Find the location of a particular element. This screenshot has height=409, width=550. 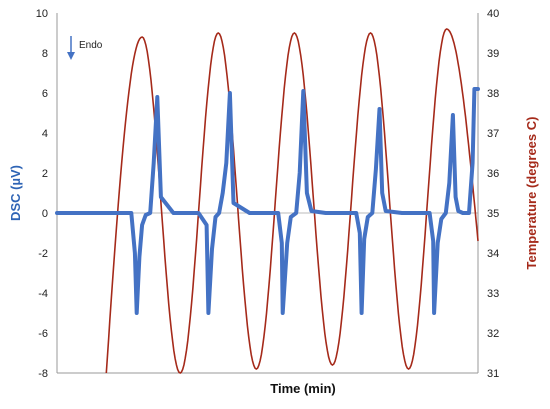

right-tick-label: 39 is located at coordinates (493, 54).